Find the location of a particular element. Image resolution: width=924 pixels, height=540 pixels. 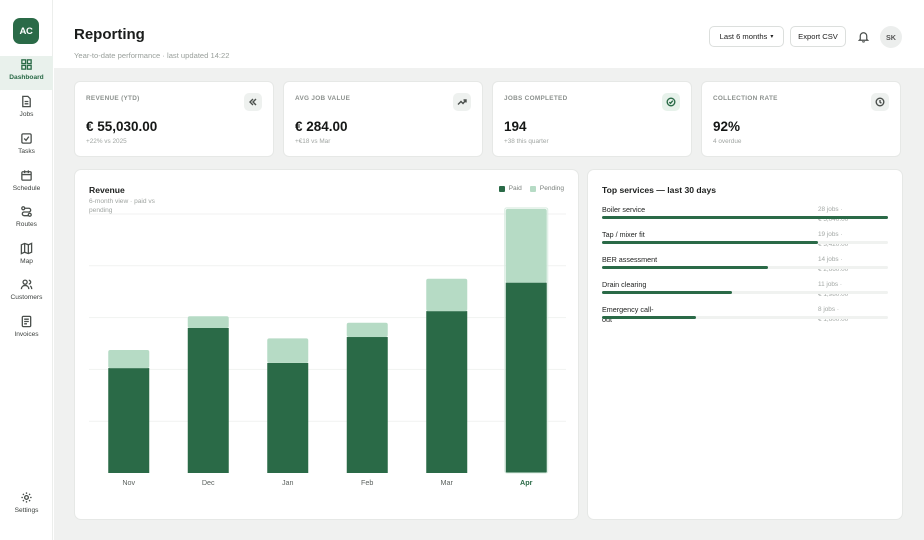

service-row: Drain clearing 11 jobs · € 1,980.00 is located at coordinates (745, 292).